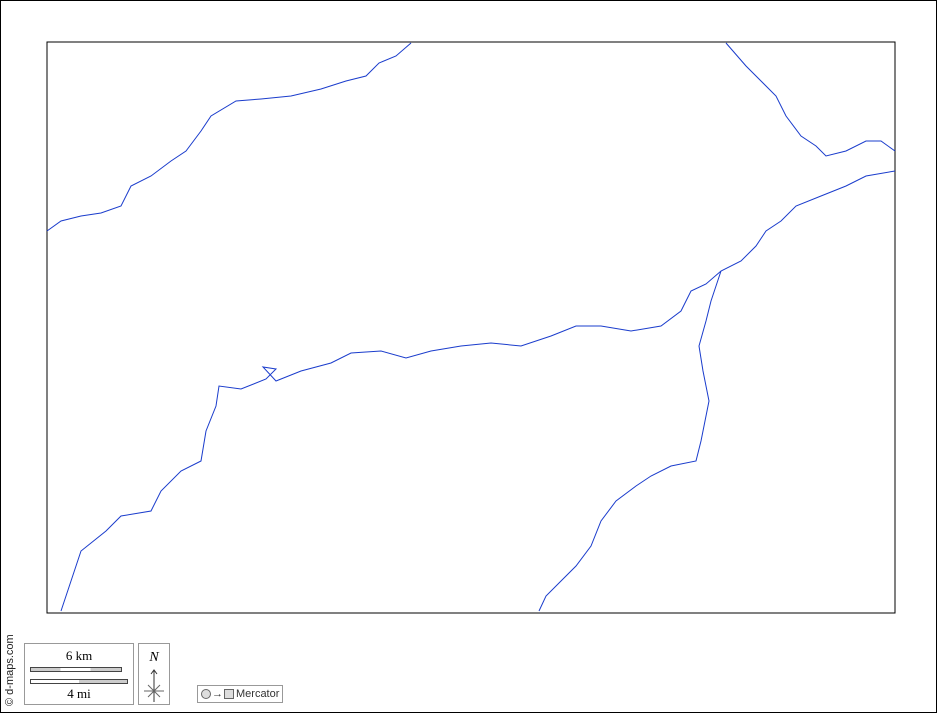  I want to click on scale-bar: 6 km 4 mi, so click(79, 674).